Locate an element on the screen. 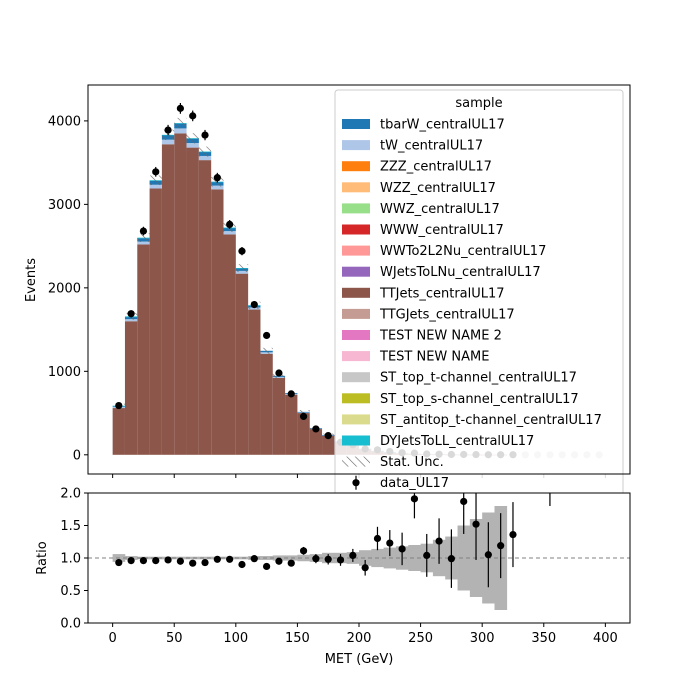 Image resolution: width=700 pixels, height=700 pixels. legend-label-13: ST_top_s-channel_centralUL17 is located at coordinates (479, 399).